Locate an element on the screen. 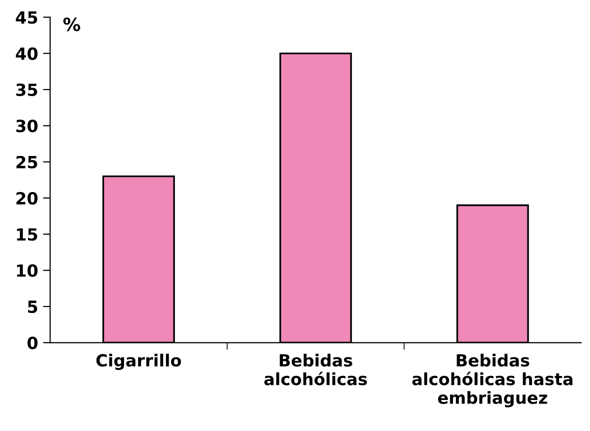  y-tick-label: 45 is located at coordinates (27, 17).